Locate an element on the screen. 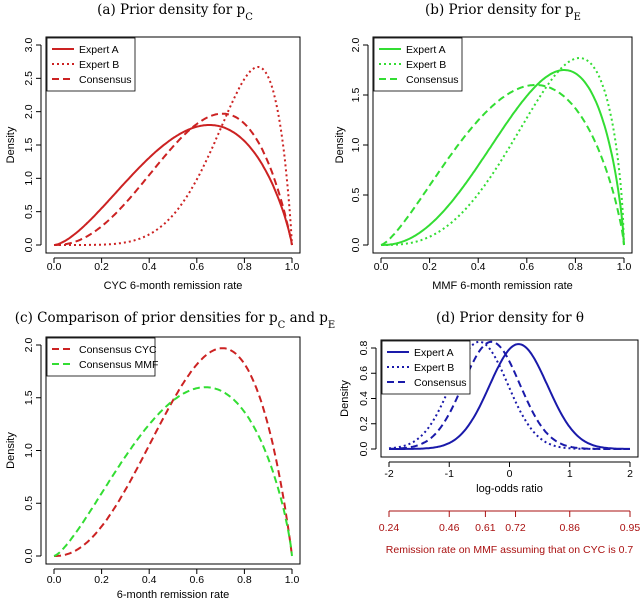 The height and width of the screenshot is (601, 644). y-tick-label: 0.5 is located at coordinates (29, 211).